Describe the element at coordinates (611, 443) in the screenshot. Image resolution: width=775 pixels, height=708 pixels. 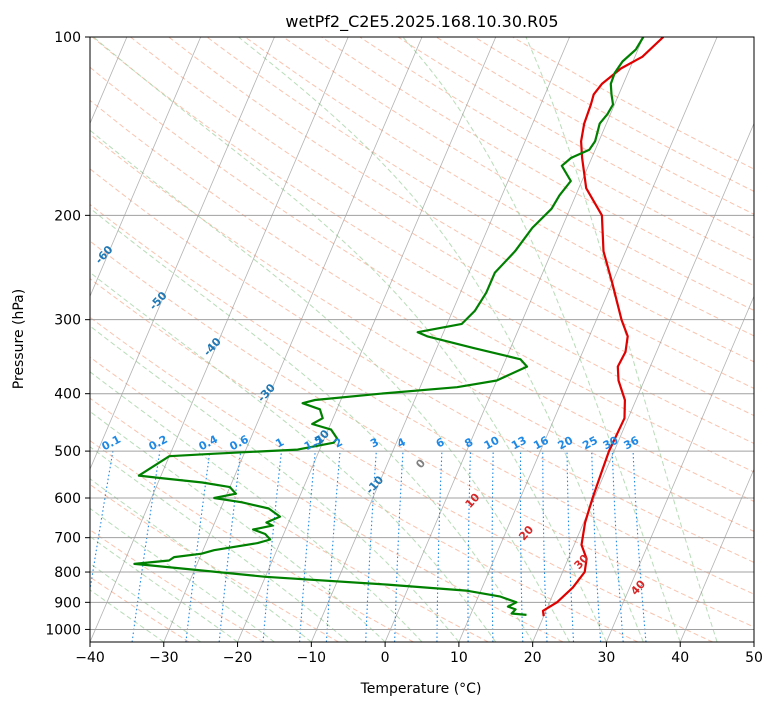
I see `mixing-ratio-label: 30` at that location.